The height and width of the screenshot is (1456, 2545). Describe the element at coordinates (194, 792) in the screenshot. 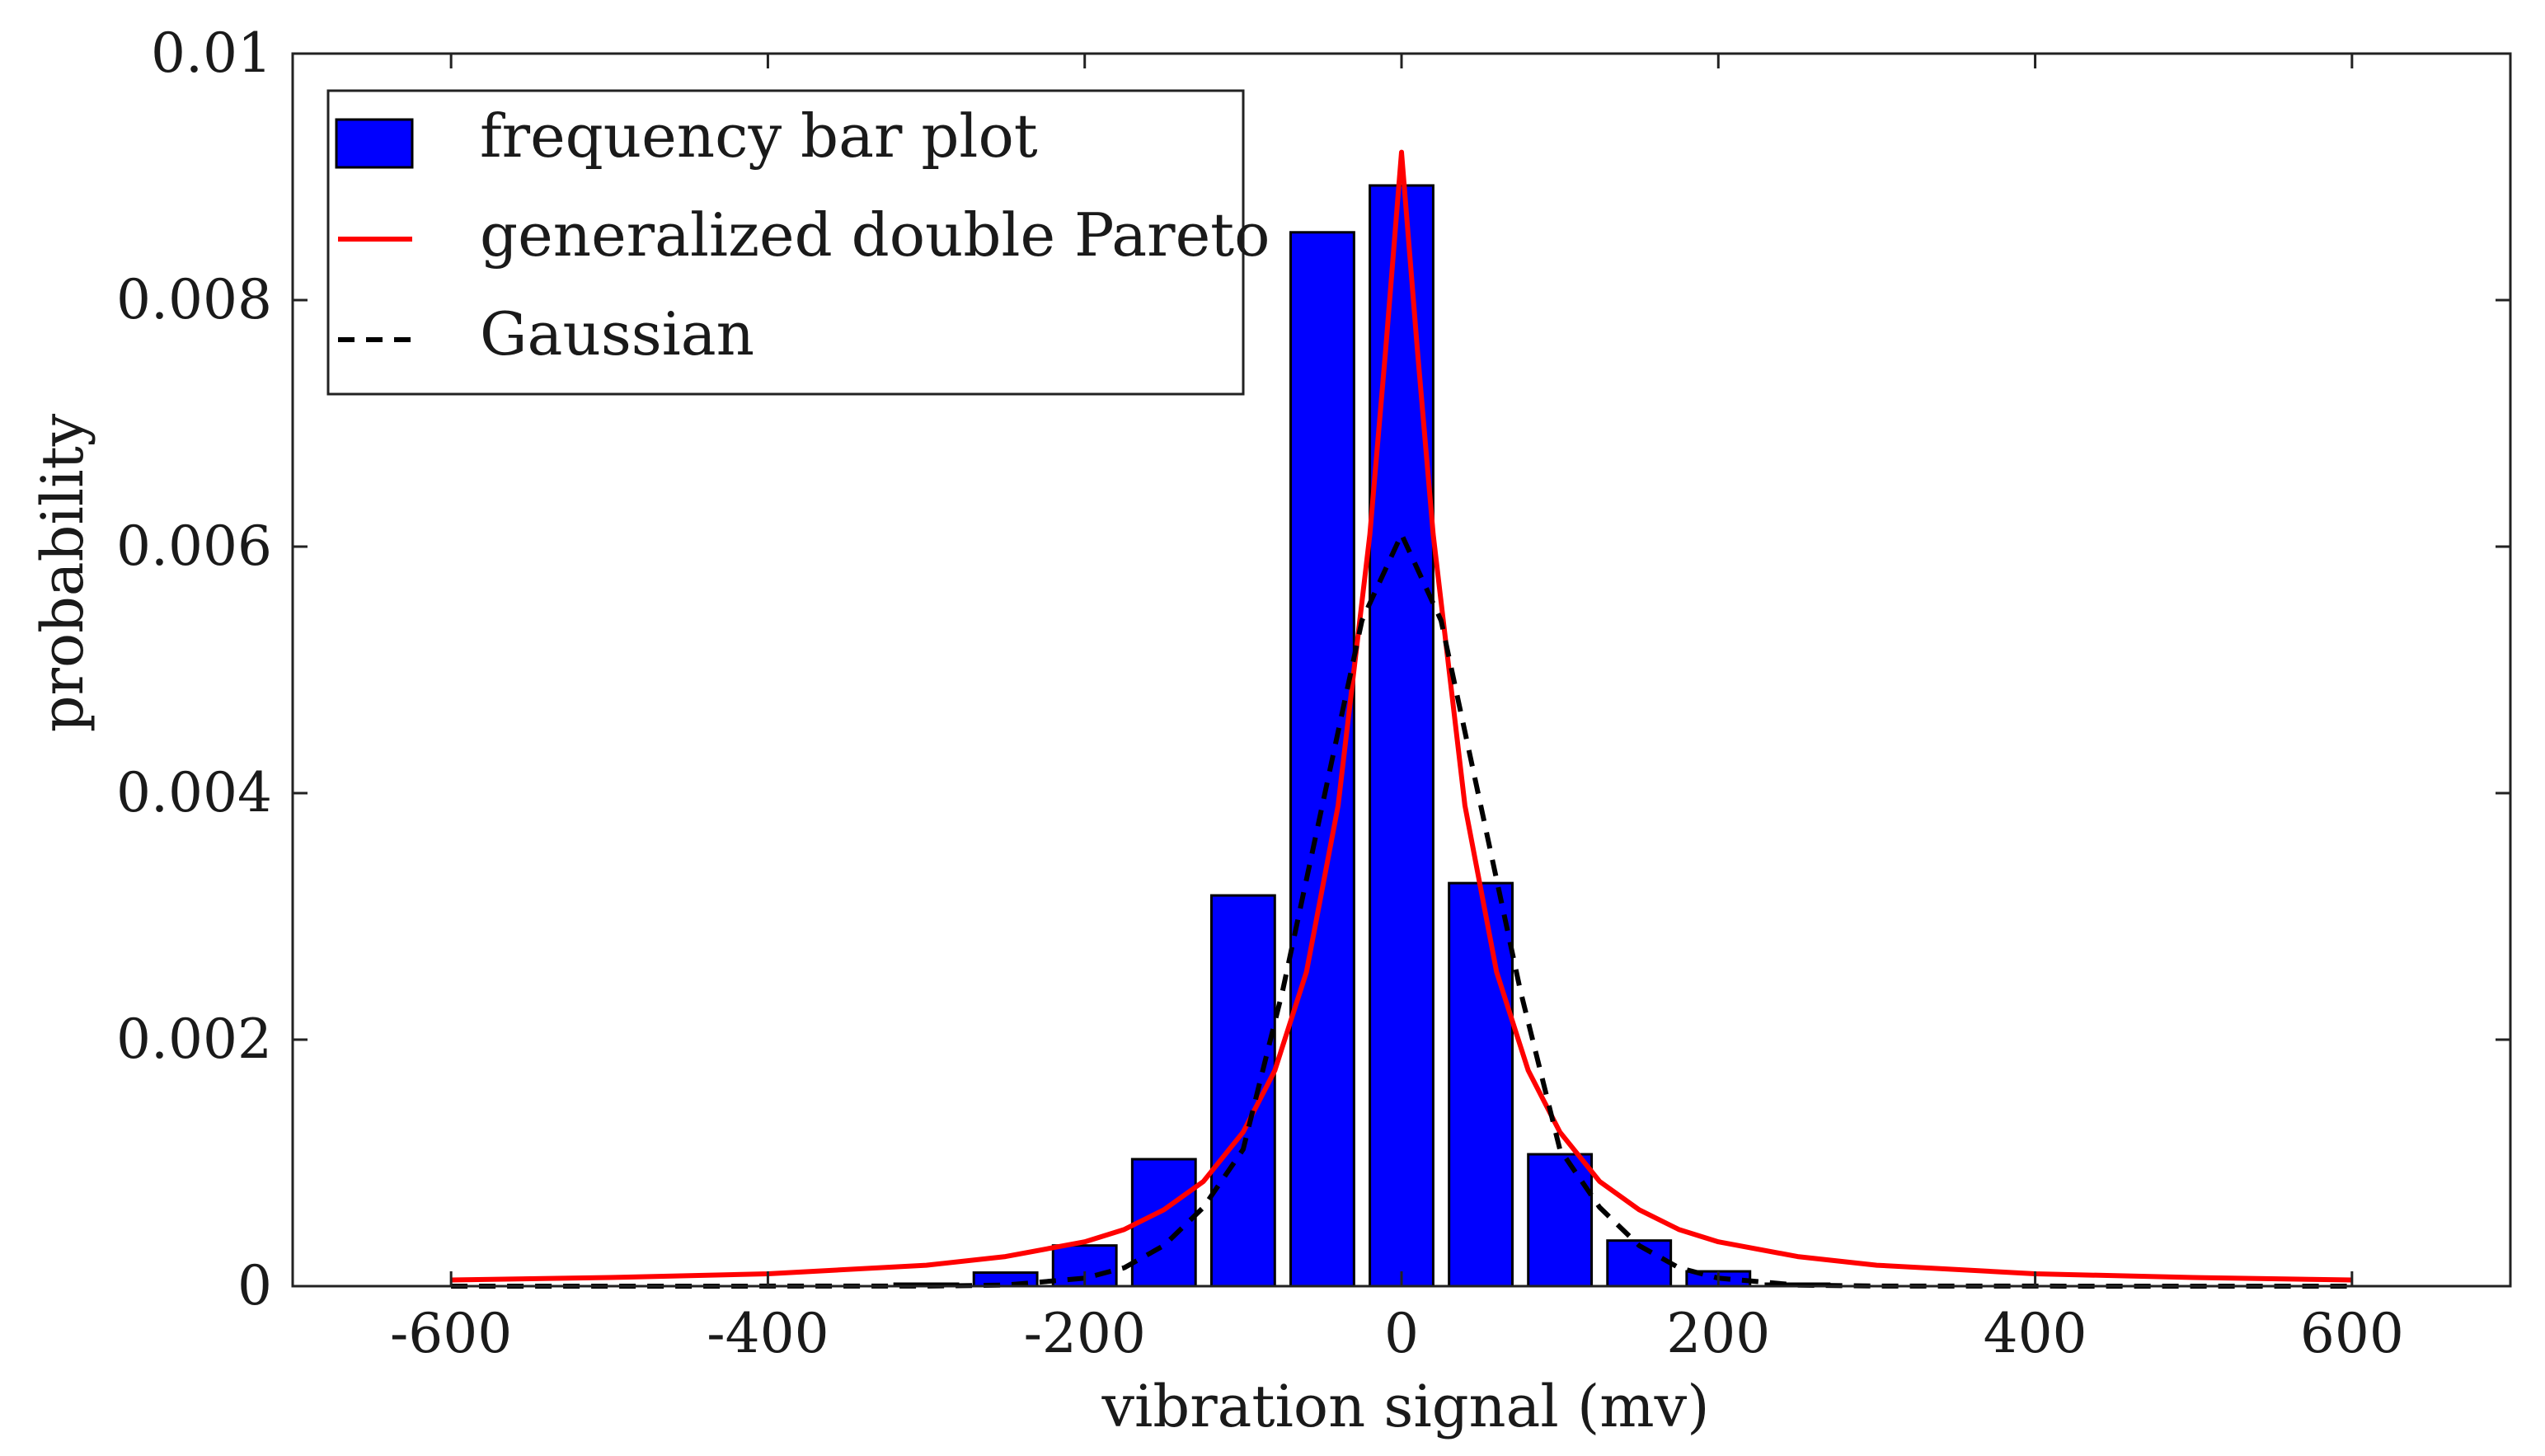

I see `y-tick-label-2: 0.004` at that location.